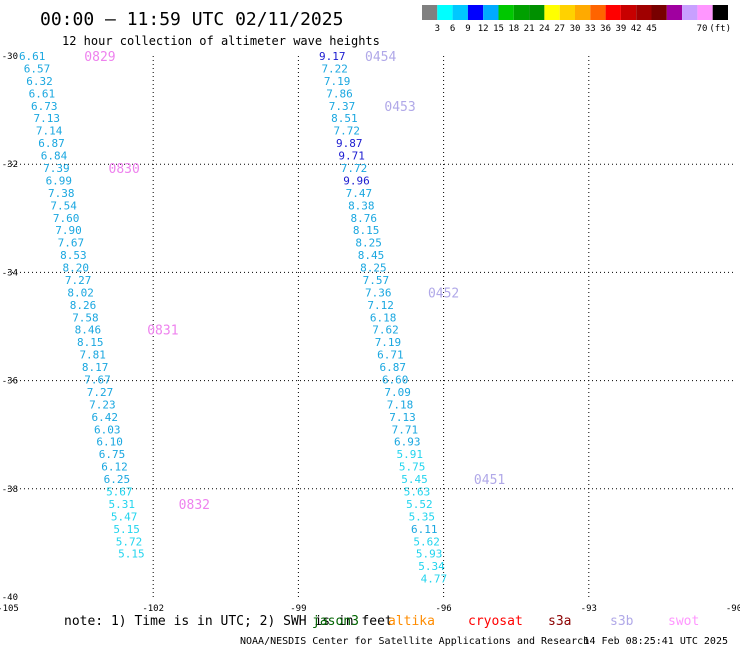 The width and height of the screenshot is (740, 650). What do you see at coordinates (112, 454) in the screenshot?
I see `wave-height-point: 6.75` at bounding box center [112, 454].